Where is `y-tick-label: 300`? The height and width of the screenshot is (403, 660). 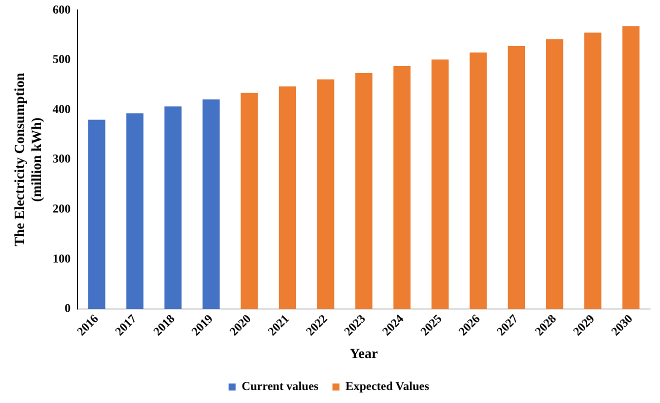 y-tick-label: 300 is located at coordinates (61, 159).